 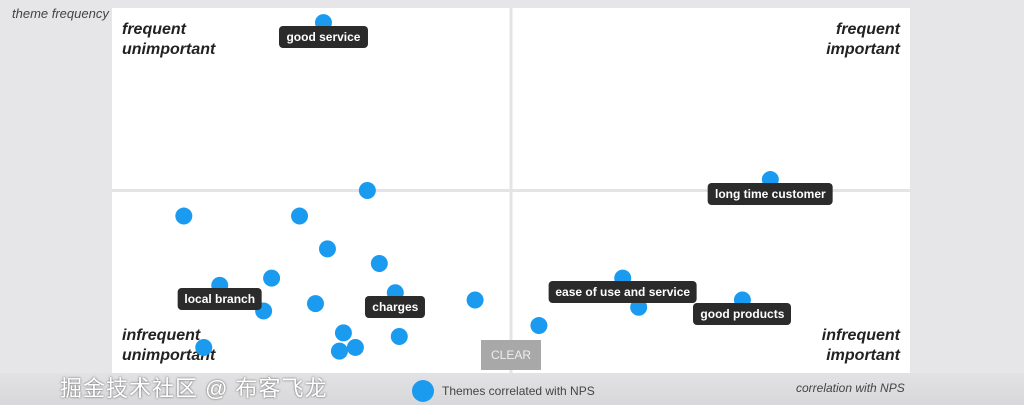 I want to click on y-axis-label: theme frequency, so click(x=60, y=13).